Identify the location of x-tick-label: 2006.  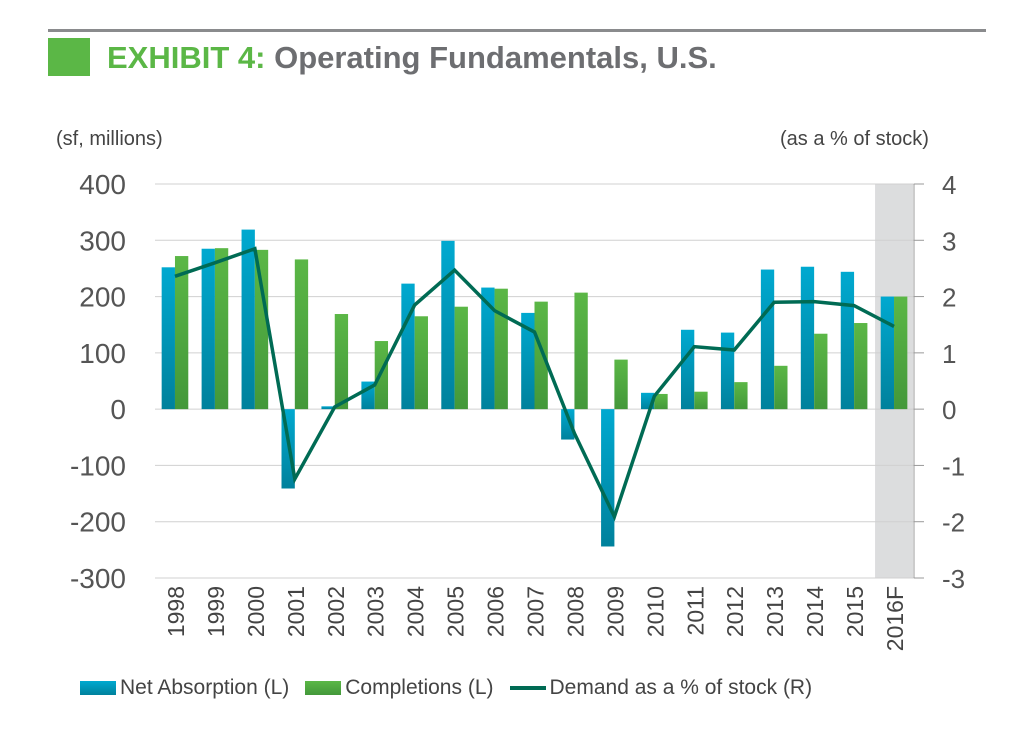
(496, 611).